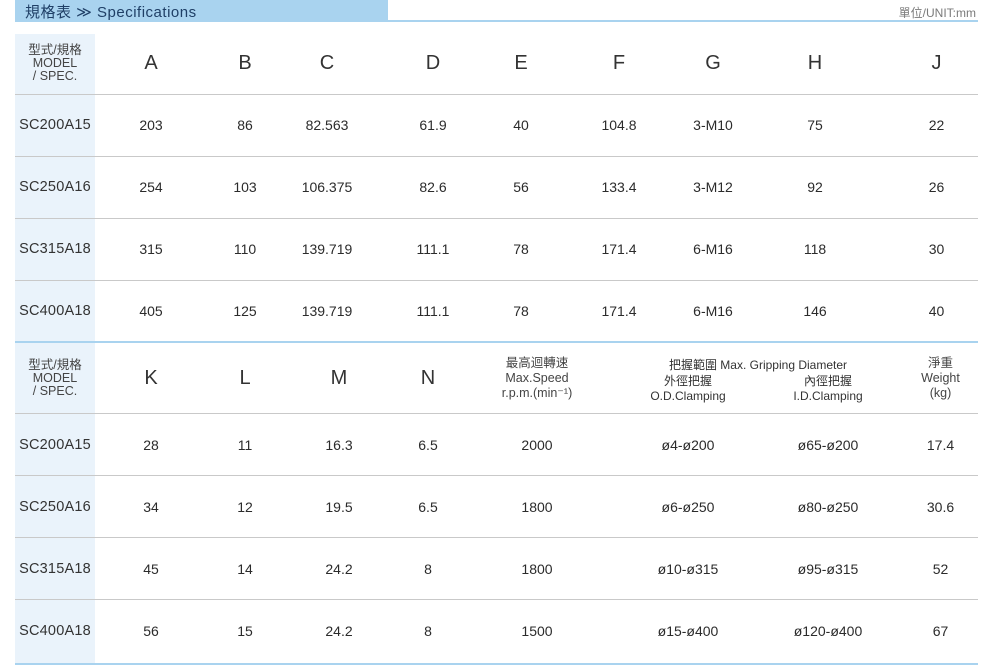 This screenshot has height=667, width=1000. I want to click on speed-header-cell: 最高迴轉速 Max.Speed r.p.m.(min⁻¹), so click(537, 378).